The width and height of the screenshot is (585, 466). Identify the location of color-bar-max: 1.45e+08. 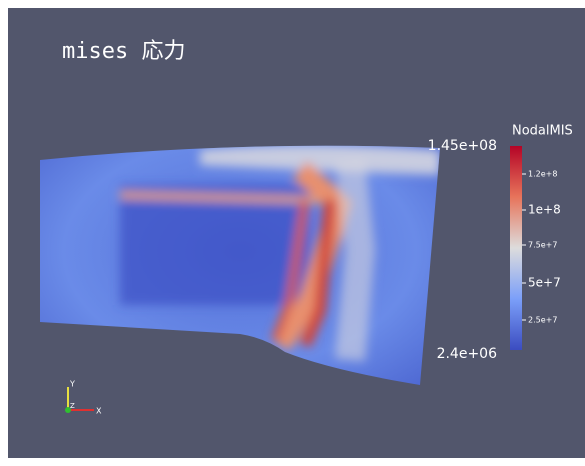
(462, 146).